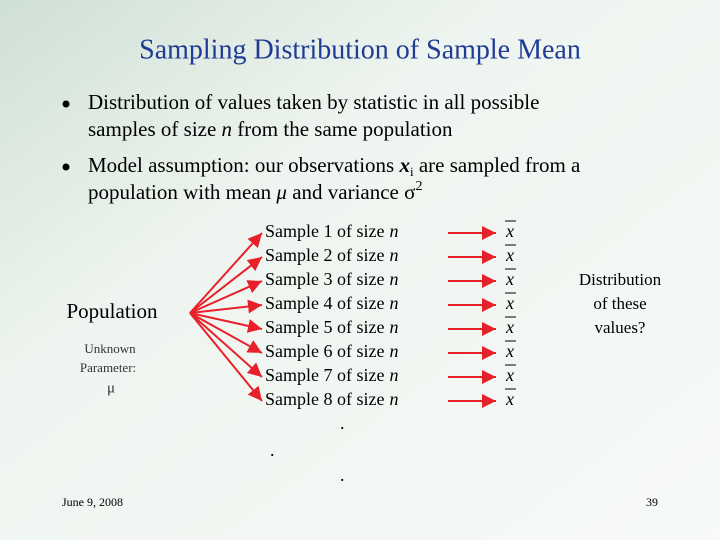 The height and width of the screenshot is (540, 720). Describe the element at coordinates (331, 351) in the screenshot. I see `sample-label: Sample 6 of size n` at that location.